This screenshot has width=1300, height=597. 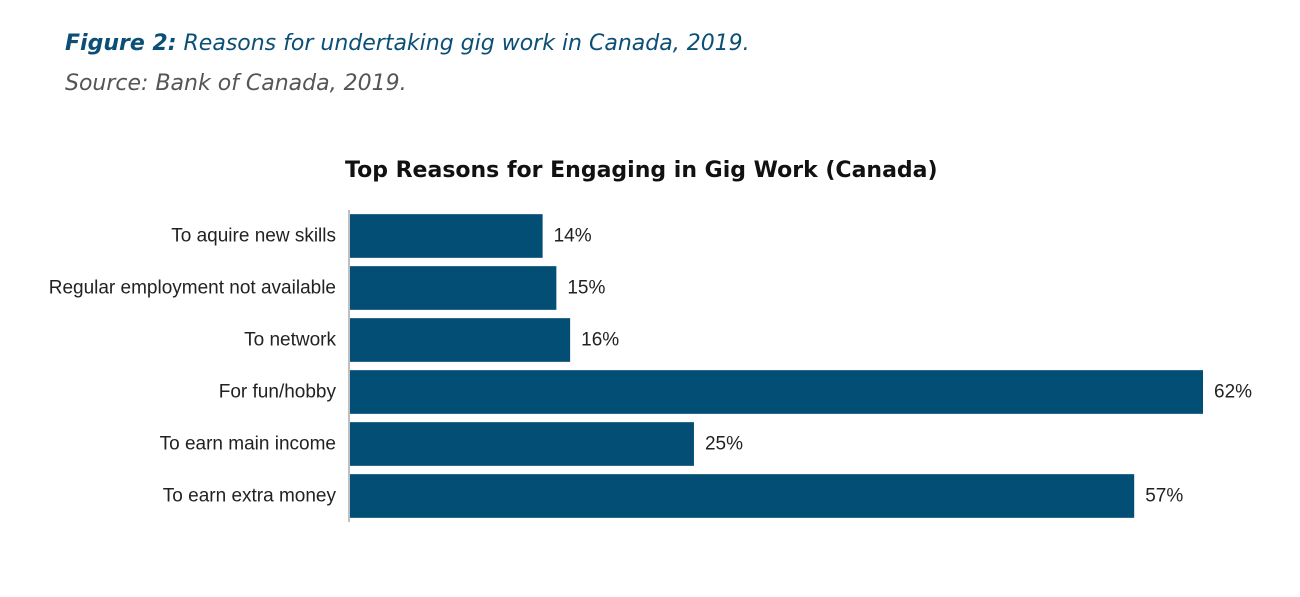 What do you see at coordinates (290, 340) in the screenshot?
I see `category-label: To network` at bounding box center [290, 340].